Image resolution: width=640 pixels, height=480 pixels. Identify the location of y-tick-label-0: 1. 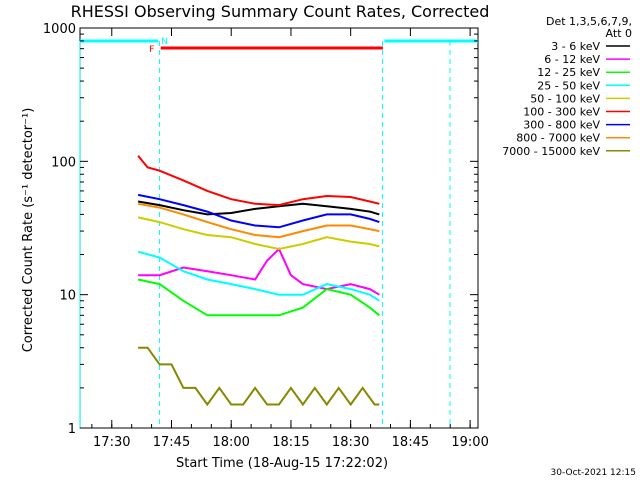
(72, 429).